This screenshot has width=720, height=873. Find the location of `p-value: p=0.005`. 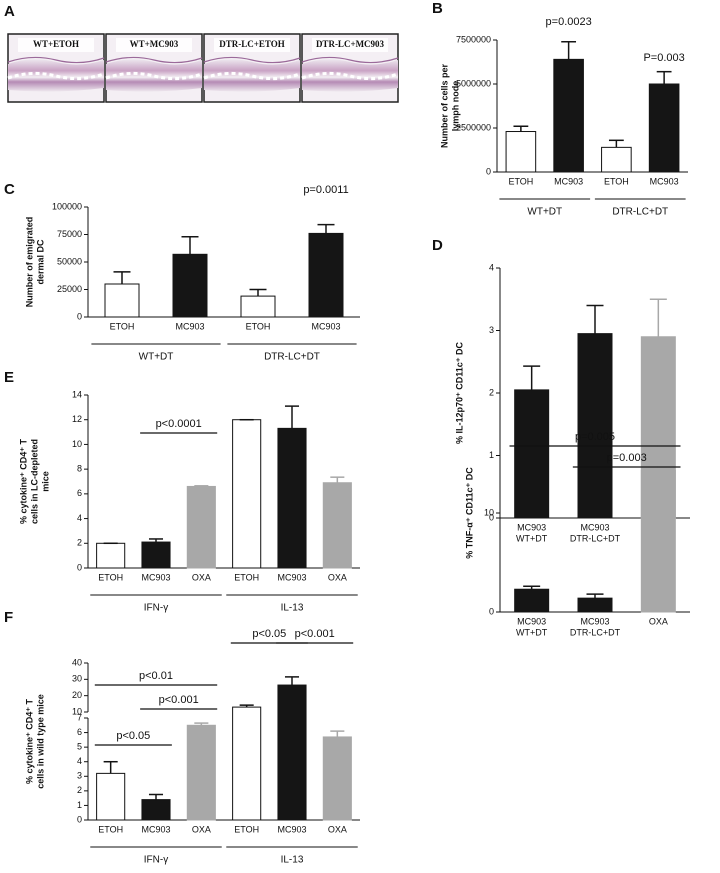

p-value: p=0.005 is located at coordinates (595, 437).